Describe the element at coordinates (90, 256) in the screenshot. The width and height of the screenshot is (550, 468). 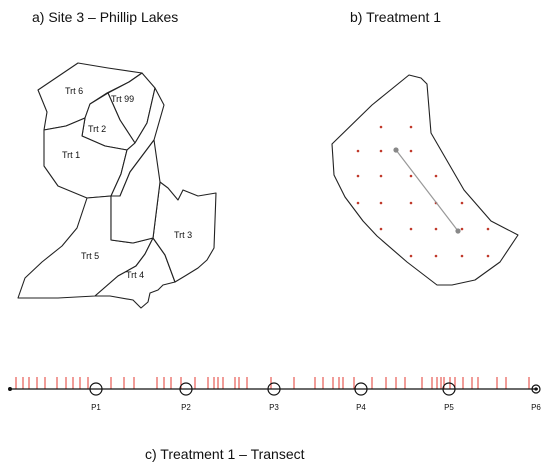
I see `label-trt5: Trt 5` at that location.